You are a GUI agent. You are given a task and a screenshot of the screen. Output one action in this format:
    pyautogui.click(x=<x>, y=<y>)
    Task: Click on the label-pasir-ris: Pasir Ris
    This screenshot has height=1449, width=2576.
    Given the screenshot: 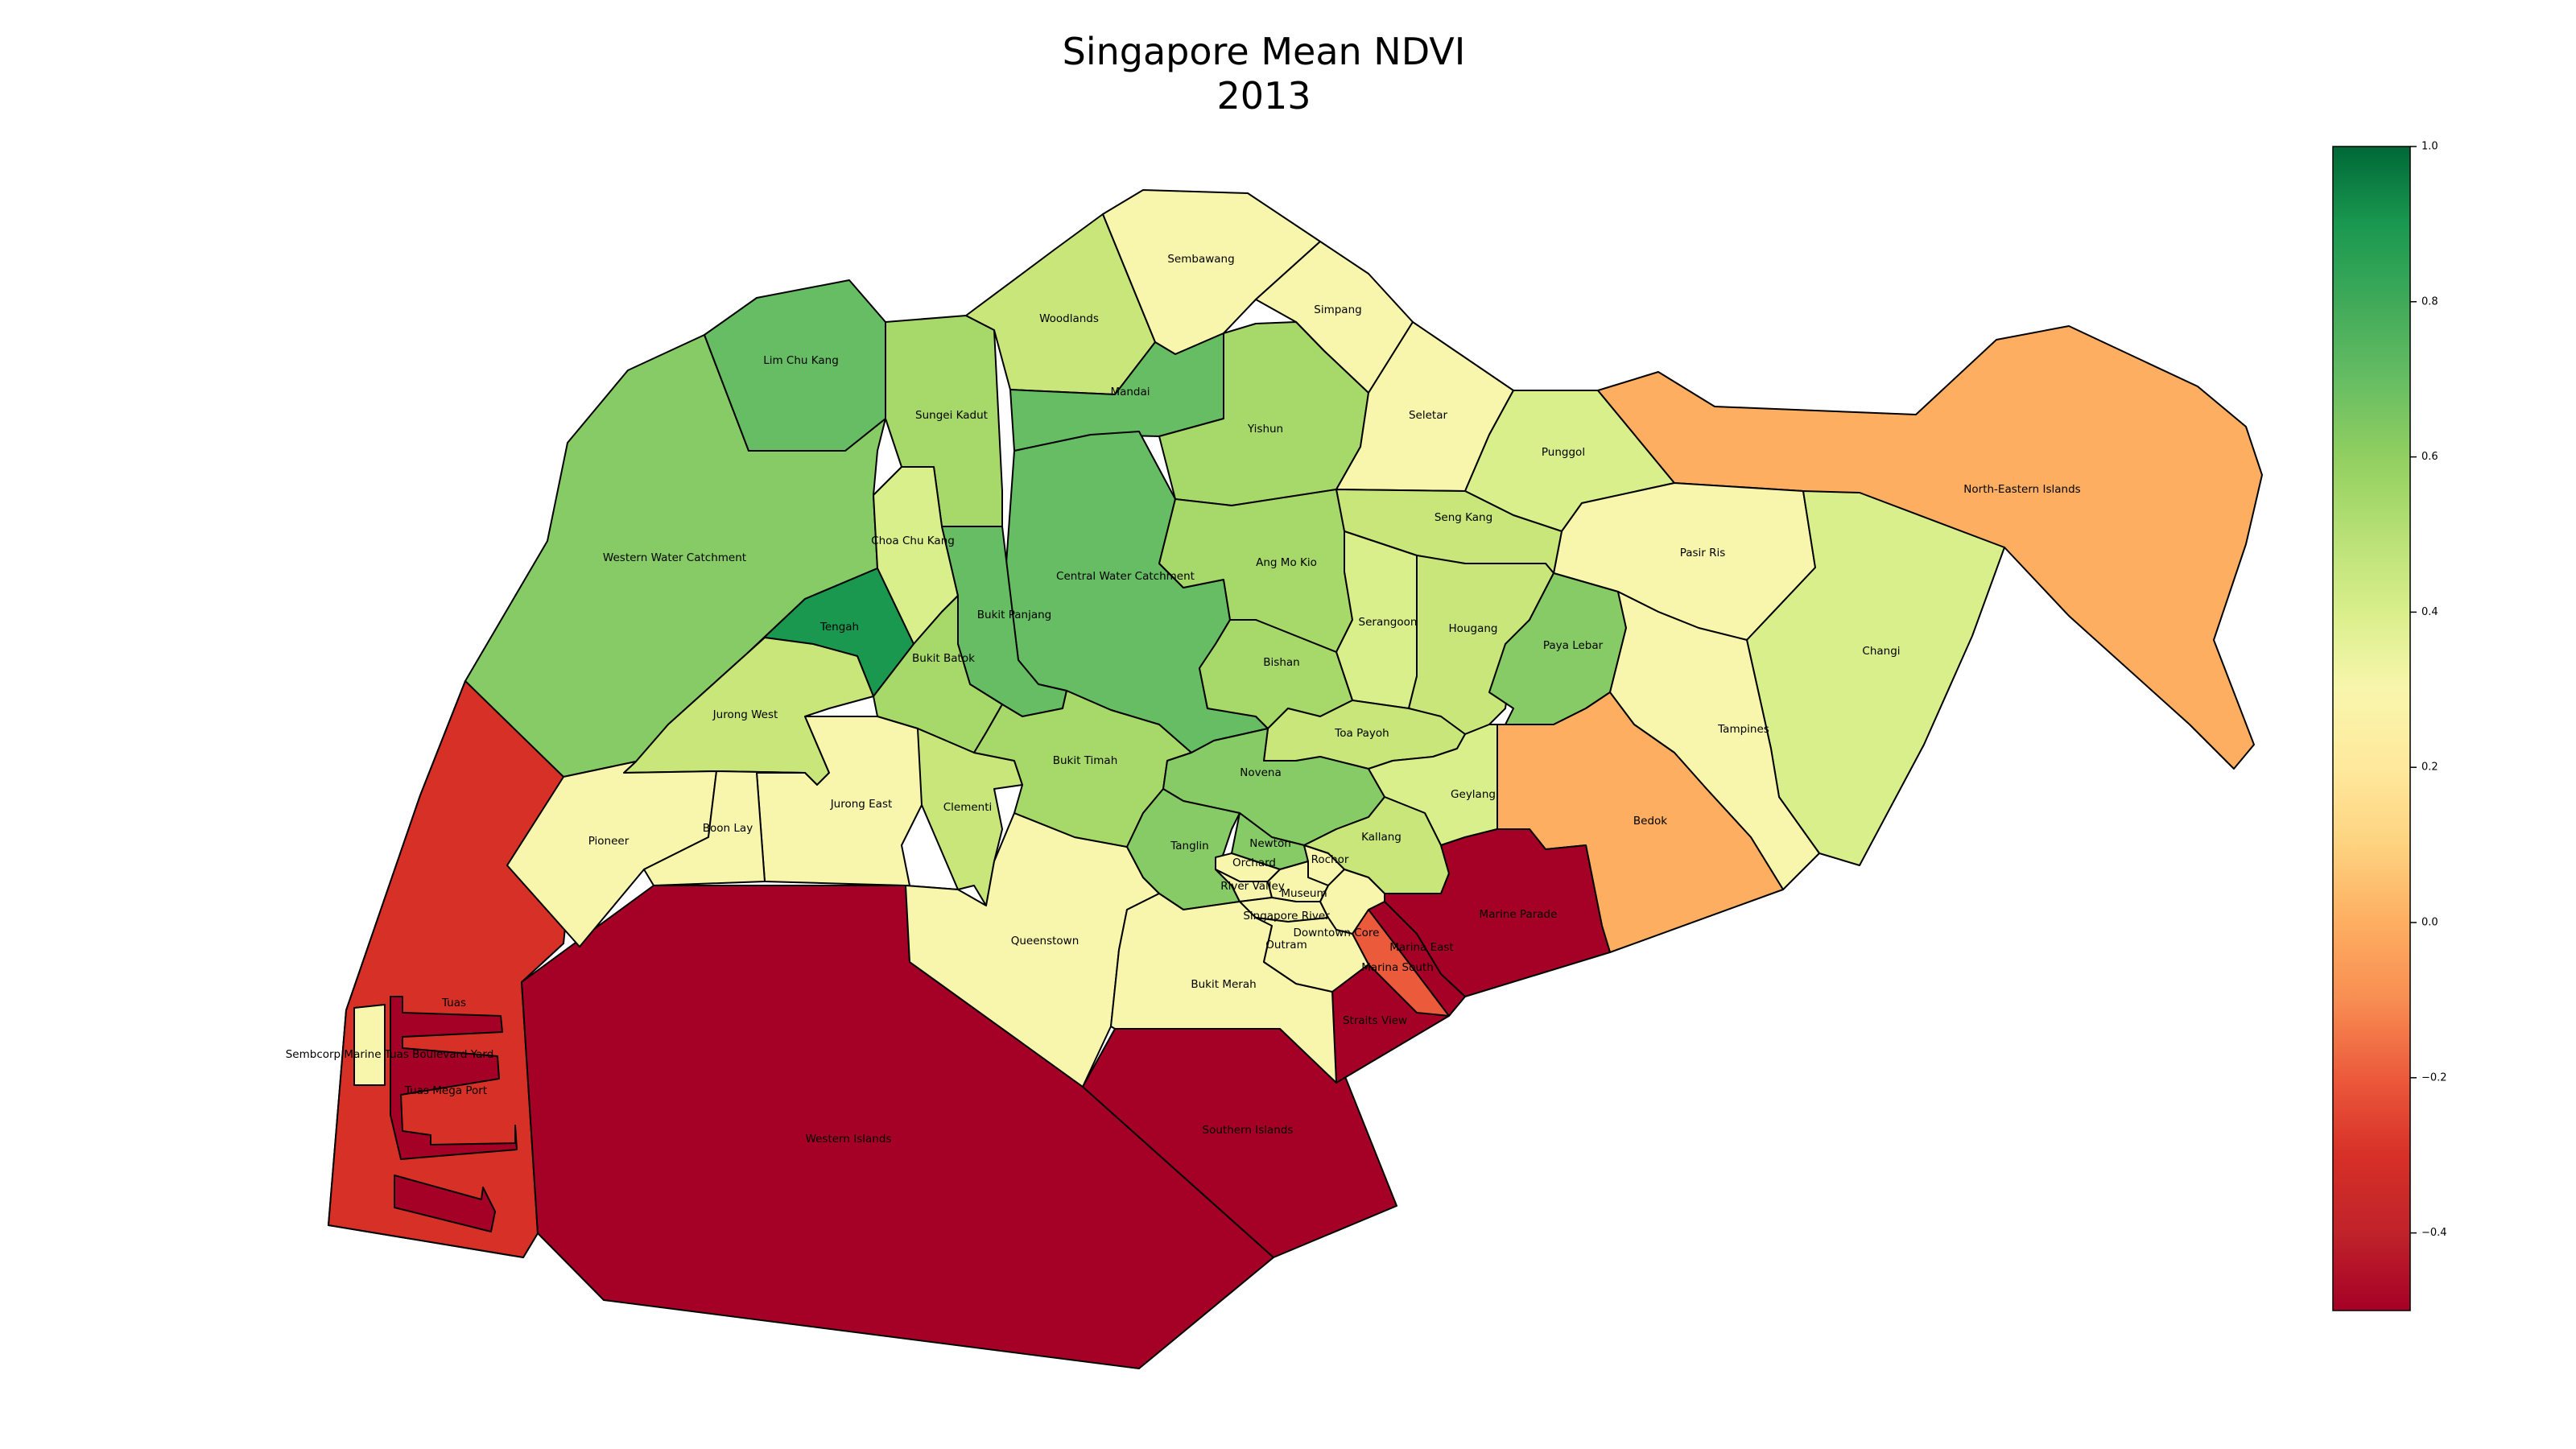 What is the action you would take?
    pyautogui.click(x=1703, y=553)
    